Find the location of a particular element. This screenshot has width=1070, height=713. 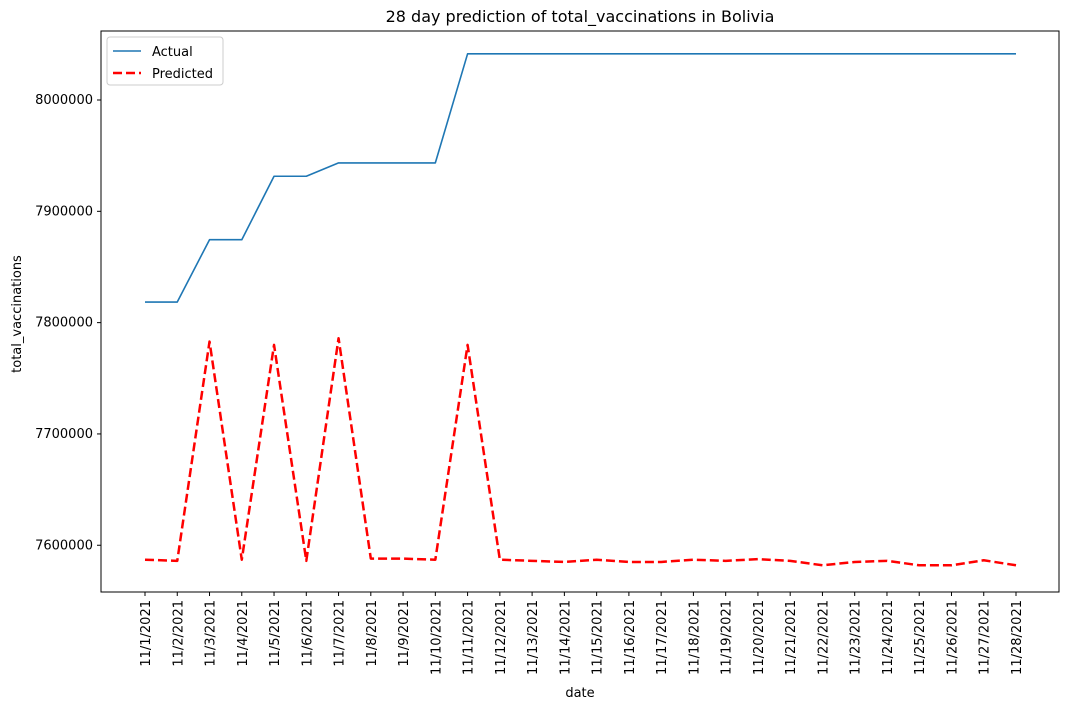

x-tick-label: 11/18/2021 is located at coordinates (694, 637).